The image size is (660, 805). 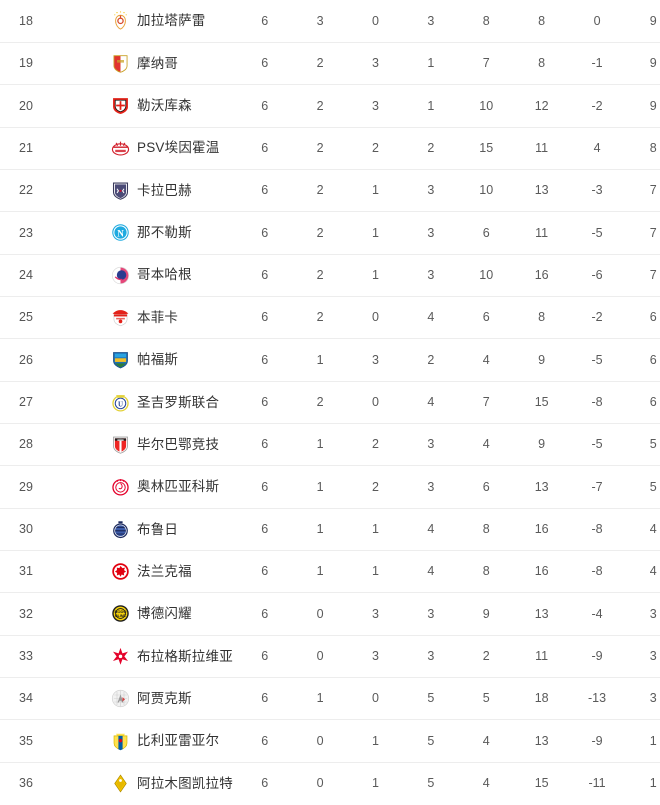 What do you see at coordinates (144, 317) in the screenshot?
I see `team-cell: 本菲卡` at bounding box center [144, 317].